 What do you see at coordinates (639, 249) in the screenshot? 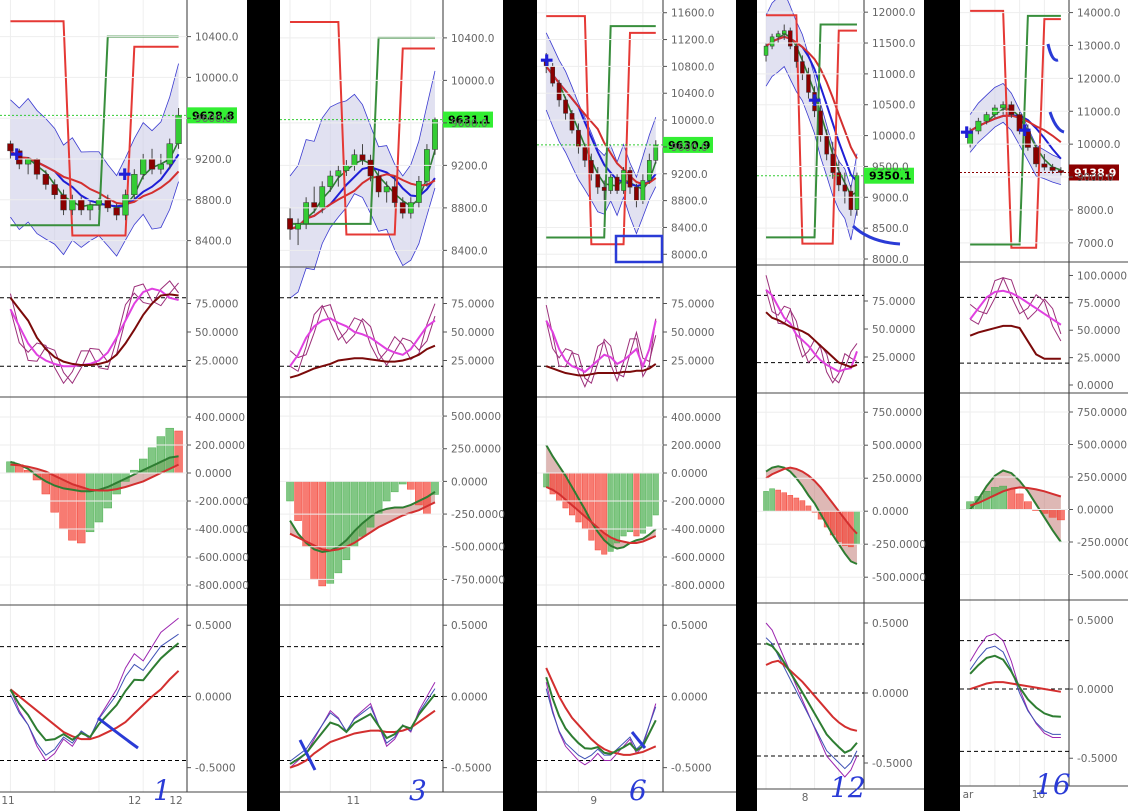
I see `highlight-box-drawing` at bounding box center [639, 249].